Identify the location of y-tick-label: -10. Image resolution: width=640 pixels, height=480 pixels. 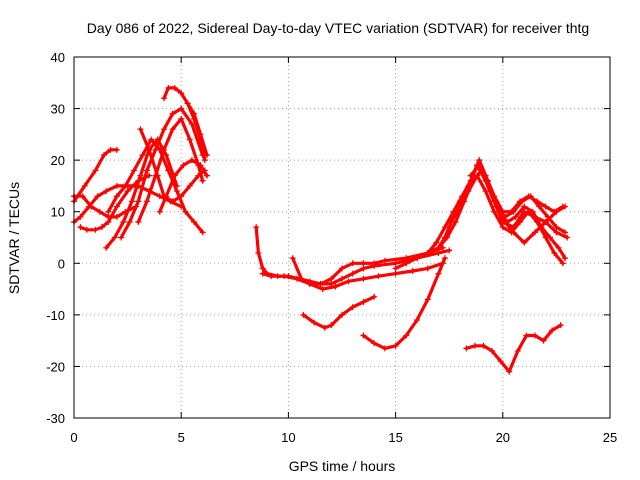
(55, 315).